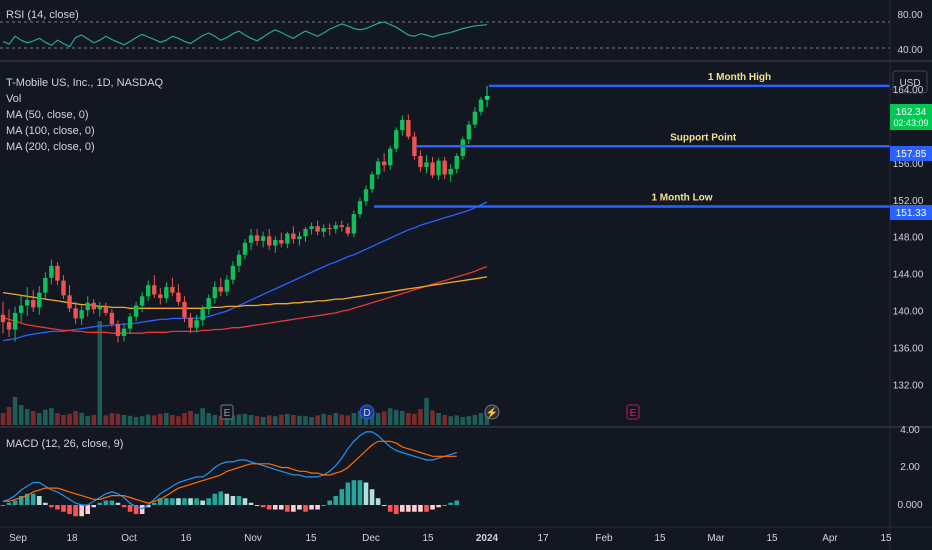 The image size is (932, 550). What do you see at coordinates (660, 538) in the screenshot?
I see `time-label: 15` at bounding box center [660, 538].